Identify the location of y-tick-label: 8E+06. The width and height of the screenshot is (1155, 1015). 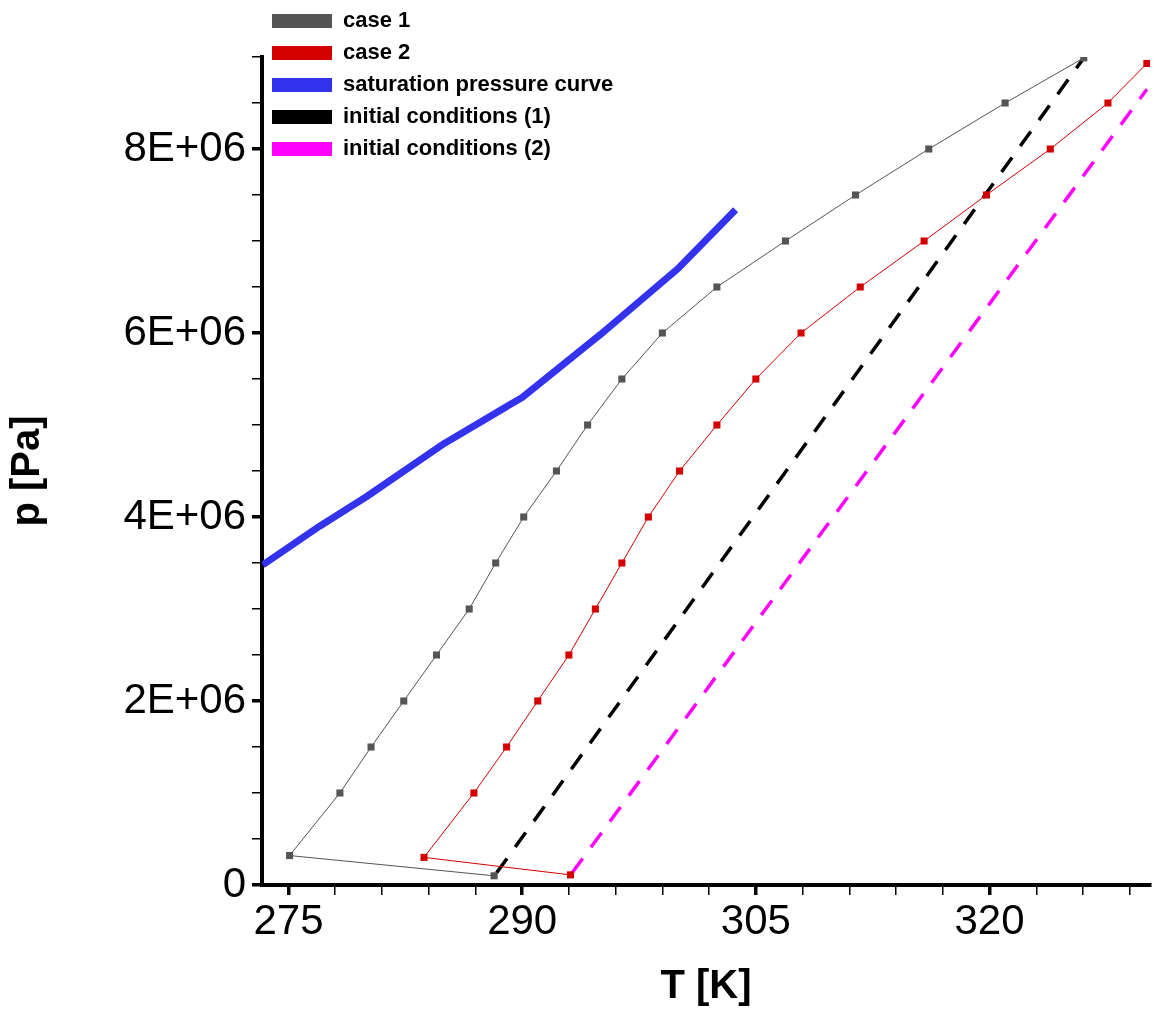
(184, 146).